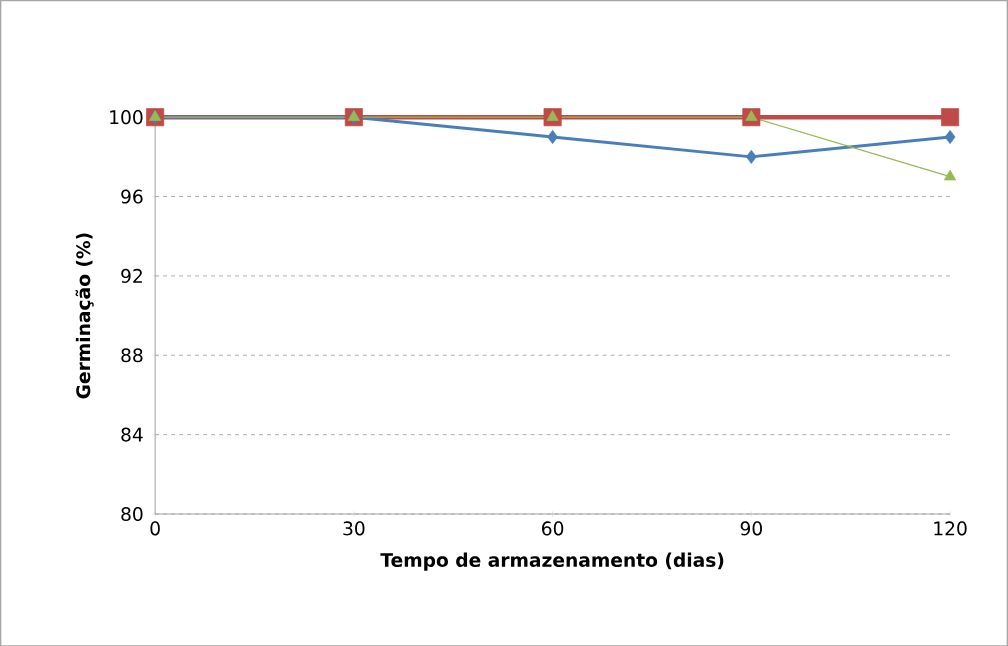 The height and width of the screenshot is (646, 1008). Describe the element at coordinates (131, 275) in the screenshot. I see `y-tick-label: 92` at that location.